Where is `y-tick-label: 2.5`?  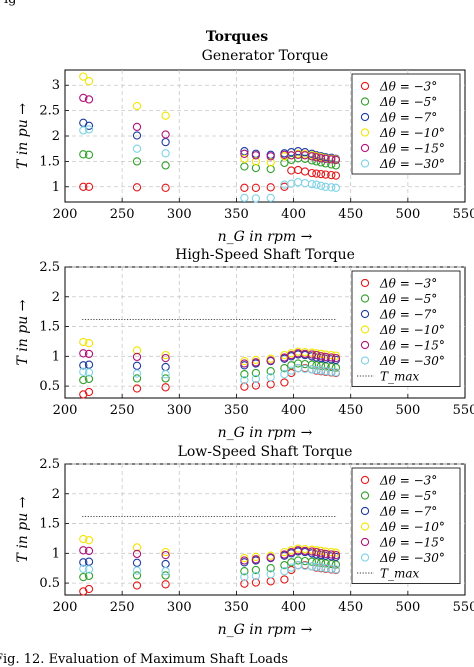
y-tick-label: 2.5 is located at coordinates (49, 464).